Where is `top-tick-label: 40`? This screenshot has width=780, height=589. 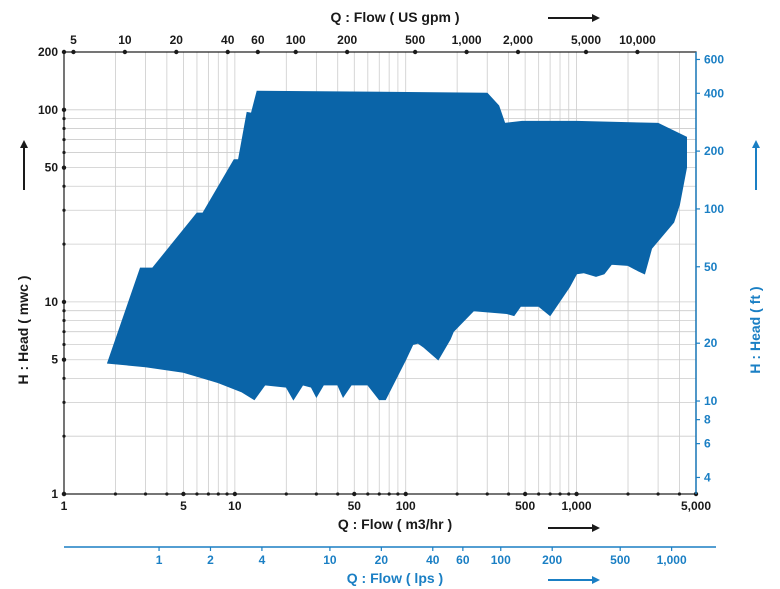 top-tick-label: 40 is located at coordinates (228, 40).